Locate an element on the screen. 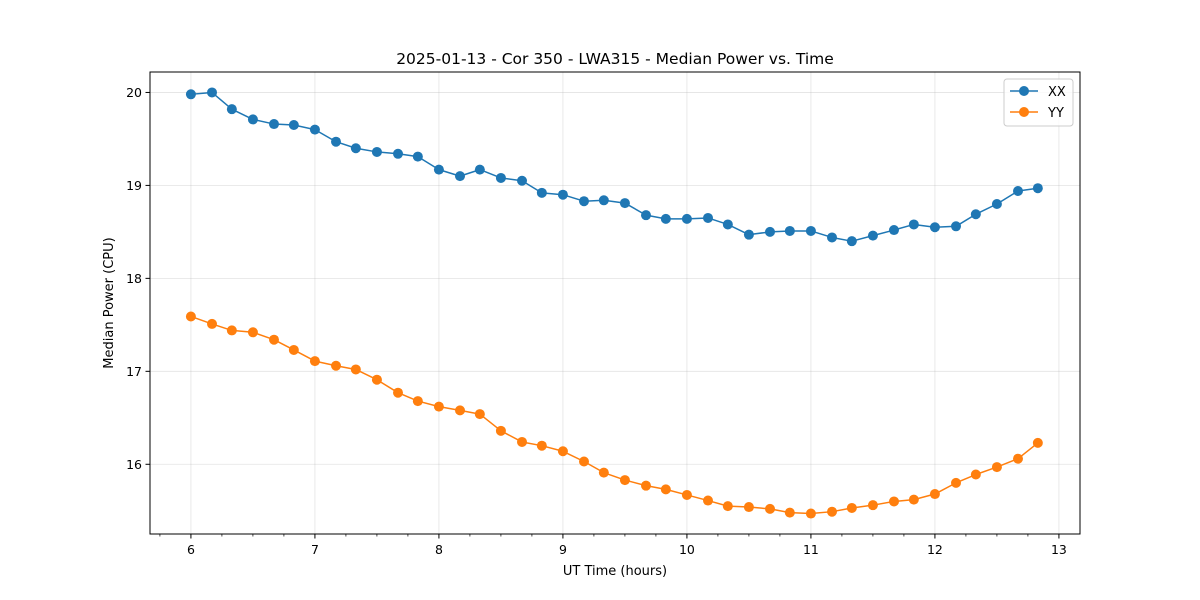  legend-marker-yy is located at coordinates (1024, 112).